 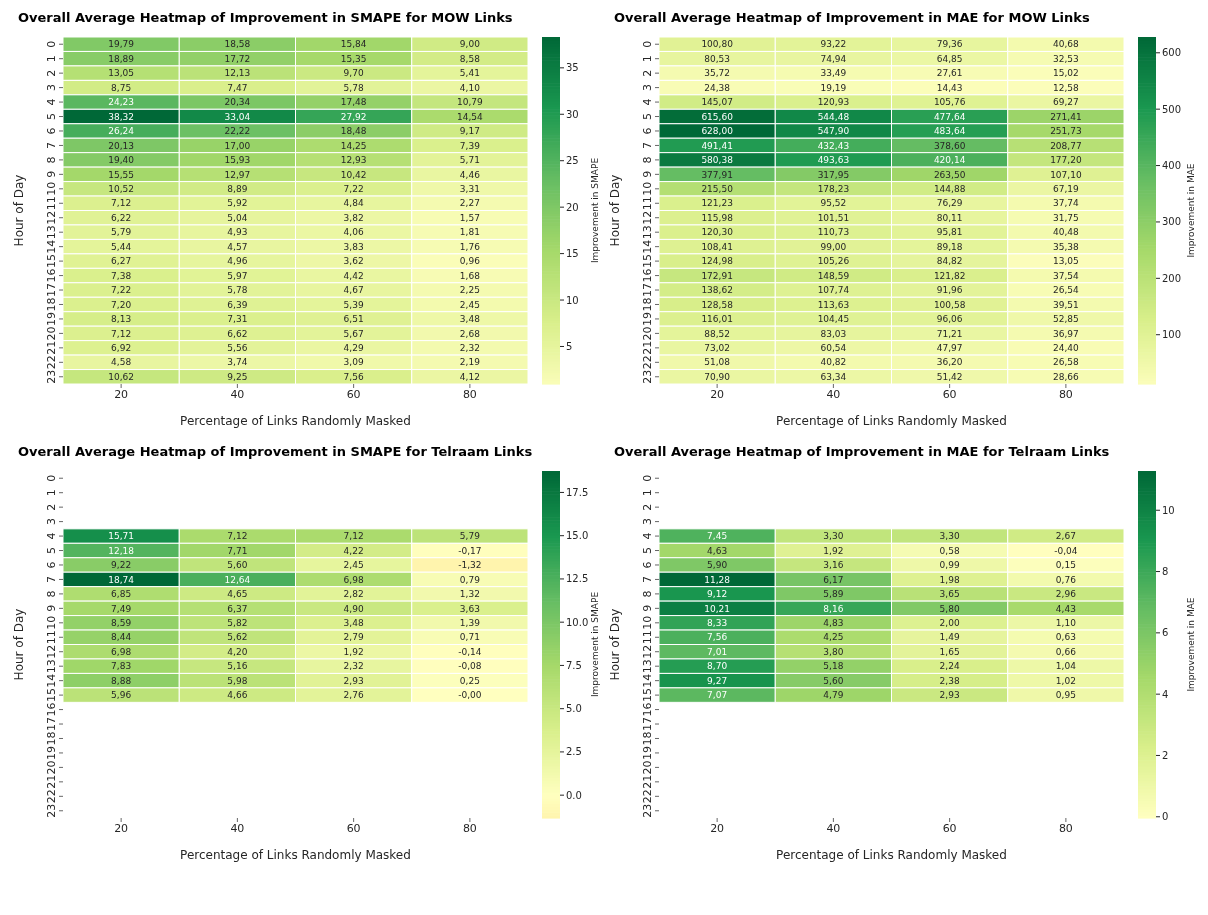 What do you see at coordinates (1065, 536) in the screenshot?
I see `data-label: 2,67` at bounding box center [1065, 536].